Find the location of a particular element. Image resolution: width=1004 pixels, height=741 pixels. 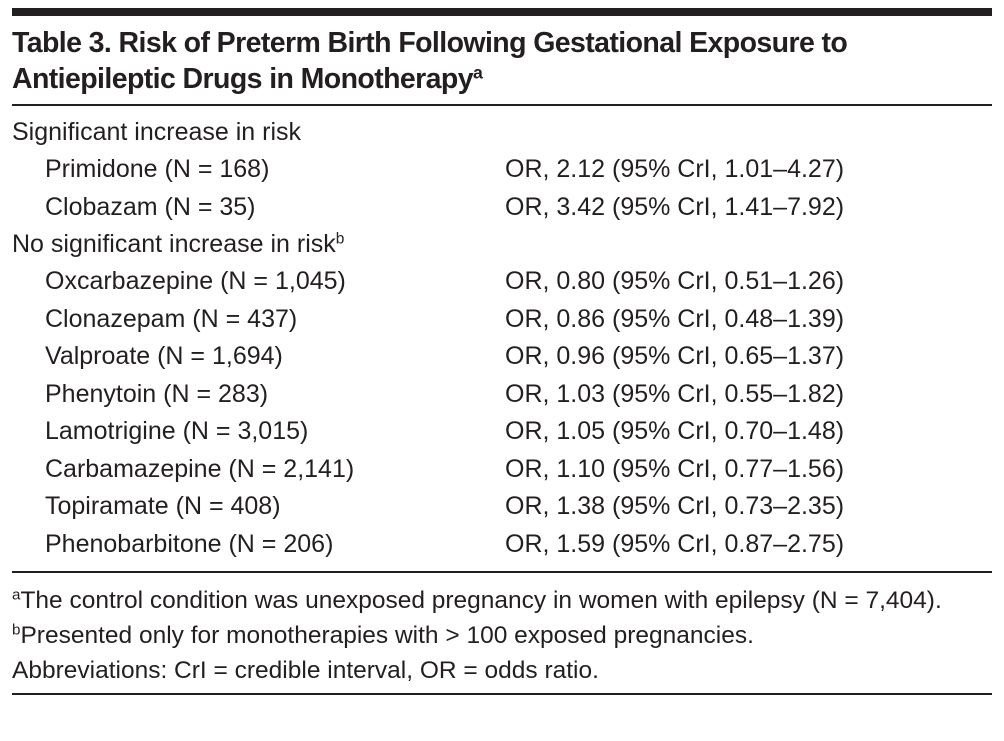

title-note: a is located at coordinates (477, 72).